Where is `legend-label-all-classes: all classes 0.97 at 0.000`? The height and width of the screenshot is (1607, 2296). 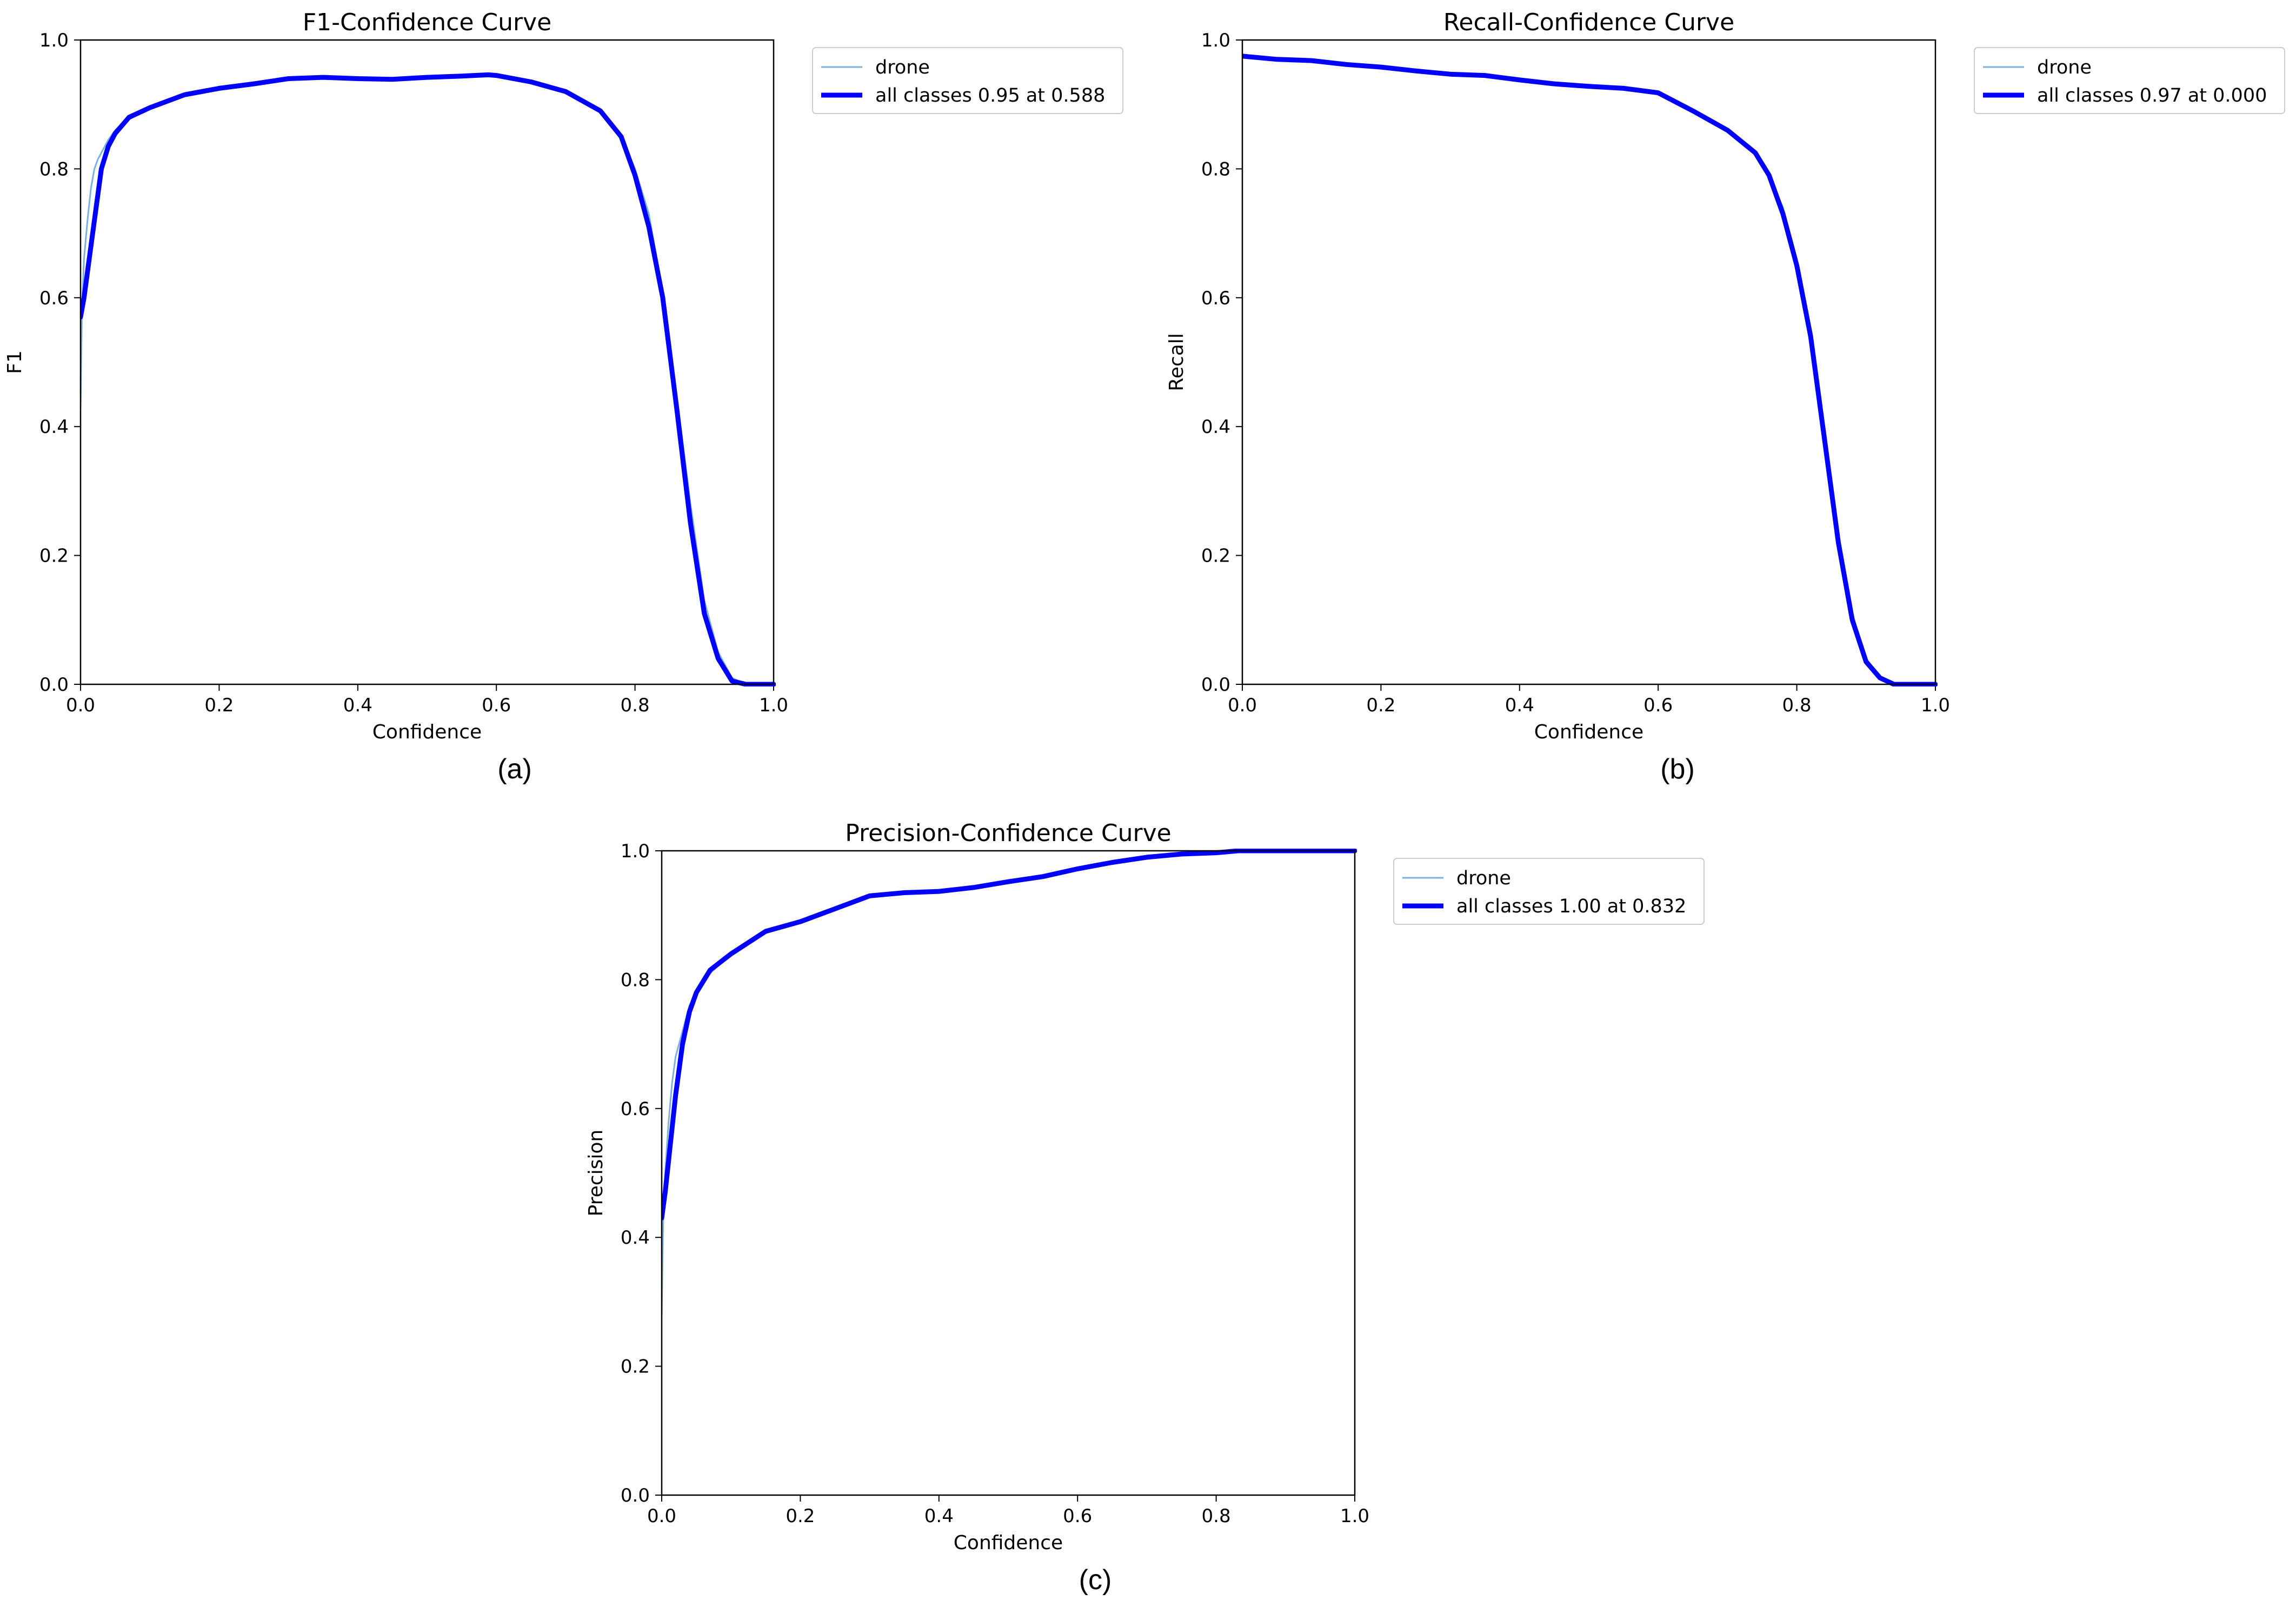
legend-label-all-classes: all classes 0.97 at 0.000 is located at coordinates (2152, 96).